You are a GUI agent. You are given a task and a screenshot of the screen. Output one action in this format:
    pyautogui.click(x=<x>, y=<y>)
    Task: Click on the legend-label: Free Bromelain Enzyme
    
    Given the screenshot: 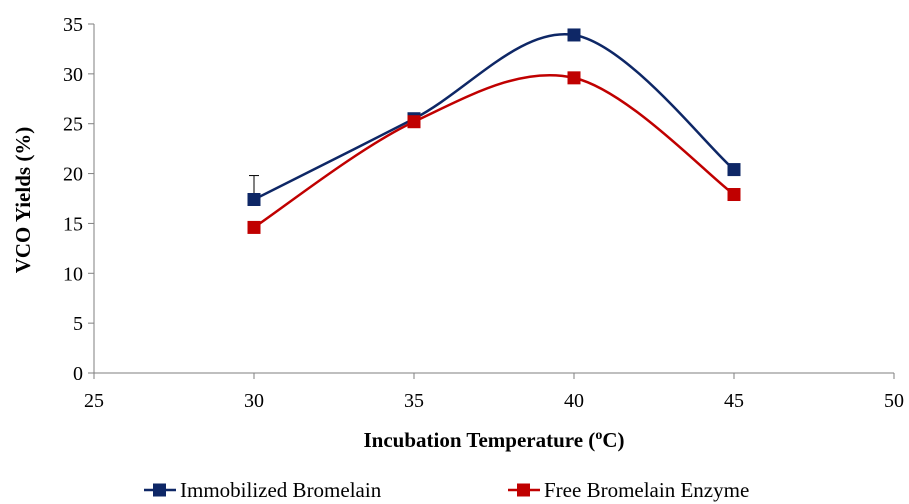 What is the action you would take?
    pyautogui.click(x=646, y=490)
    